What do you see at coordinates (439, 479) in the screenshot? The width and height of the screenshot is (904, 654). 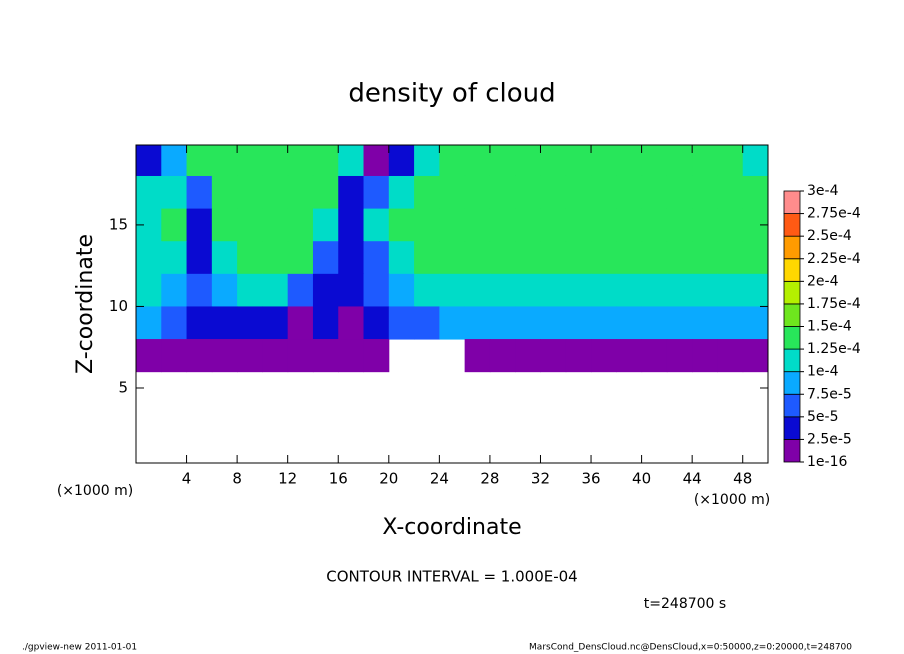 I see `x-tick-label: 24` at bounding box center [439, 479].